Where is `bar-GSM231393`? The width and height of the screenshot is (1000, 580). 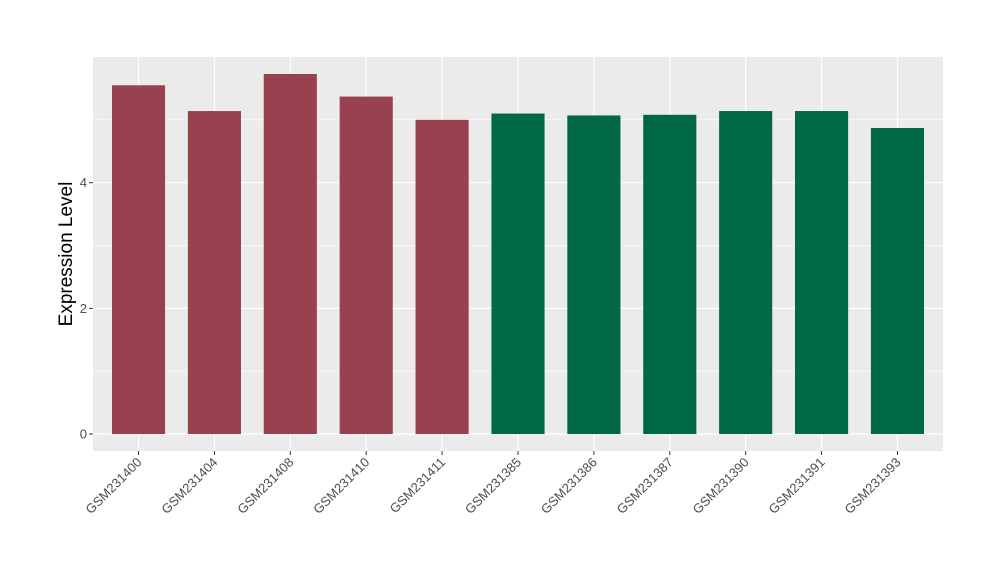 bar-GSM231393 is located at coordinates (897, 281).